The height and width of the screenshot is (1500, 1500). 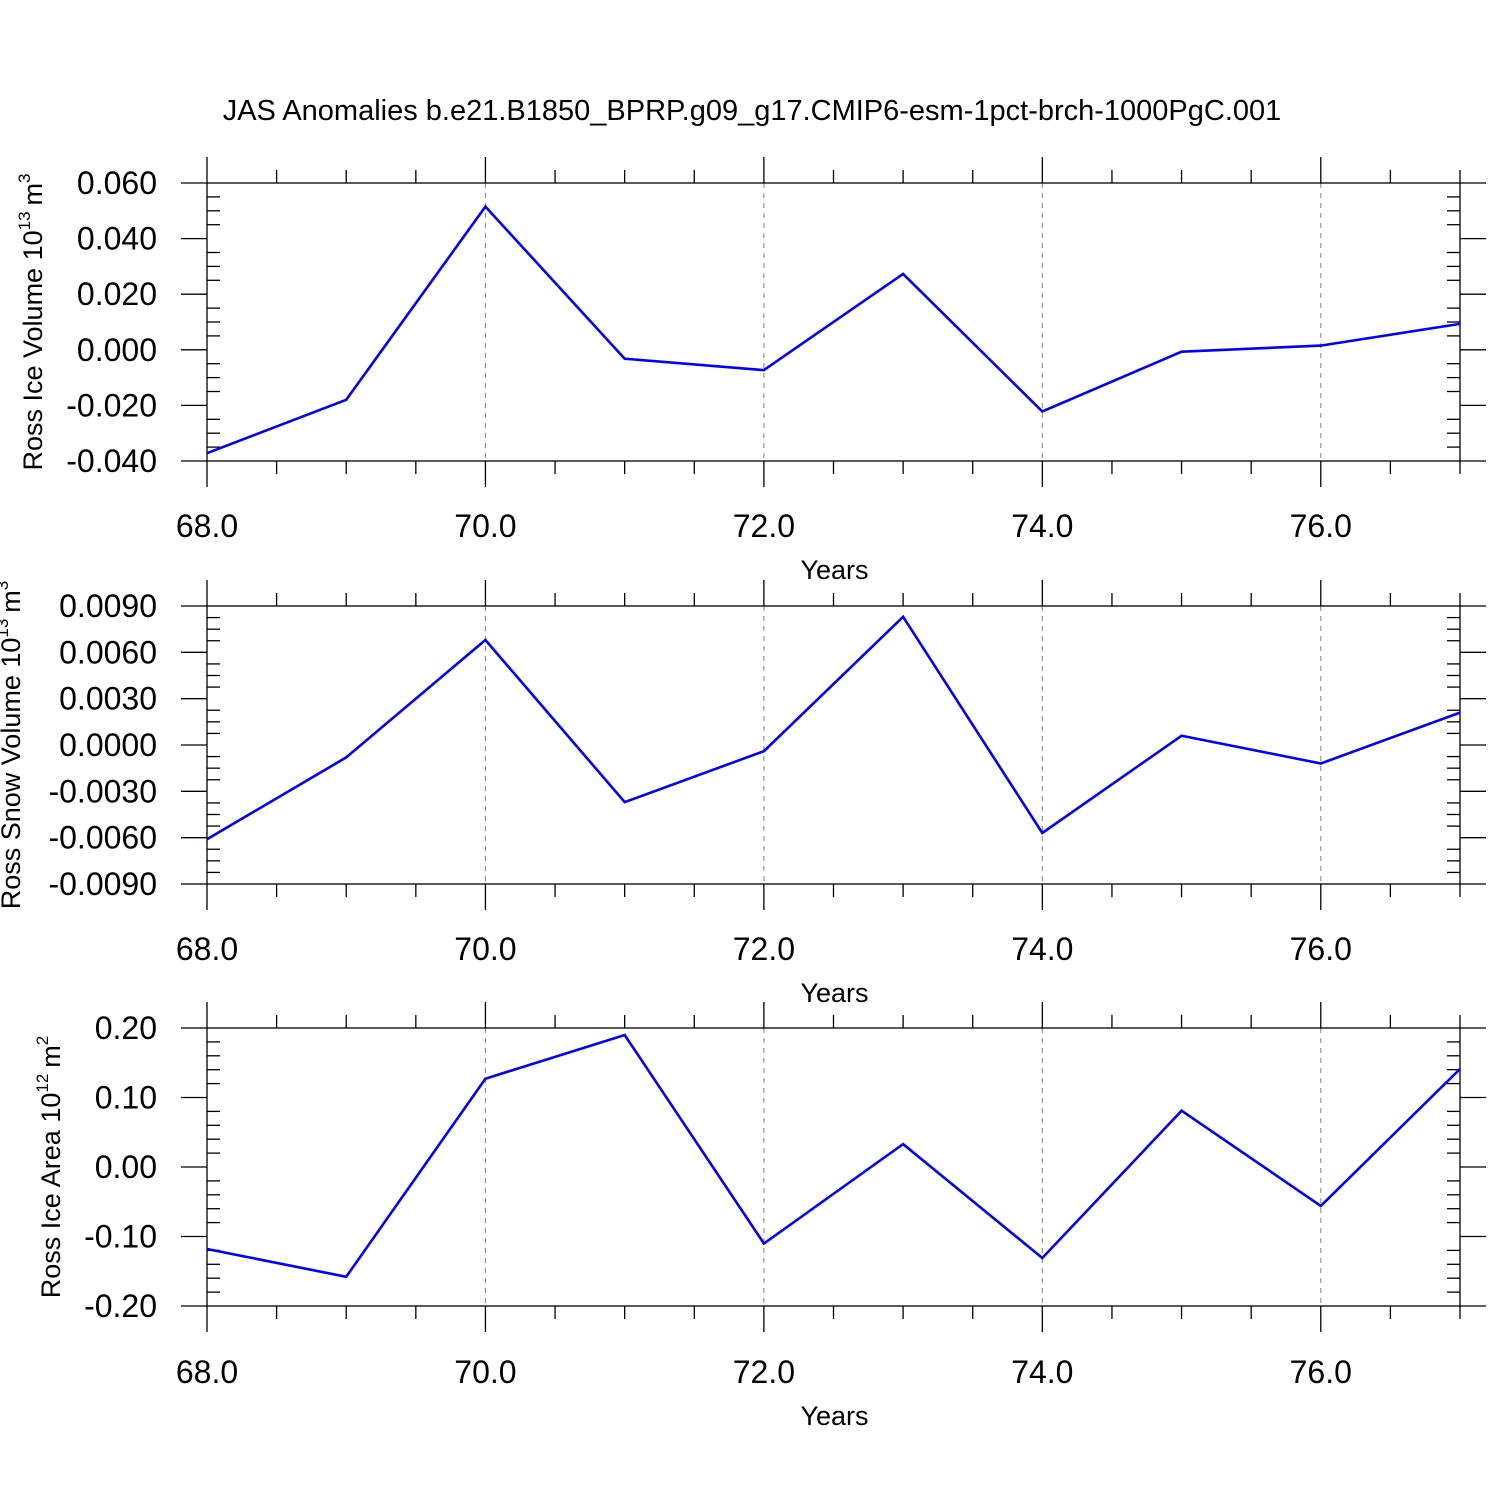 What do you see at coordinates (102, 884) in the screenshot?
I see `y-tick-label: -0.0090` at bounding box center [102, 884].